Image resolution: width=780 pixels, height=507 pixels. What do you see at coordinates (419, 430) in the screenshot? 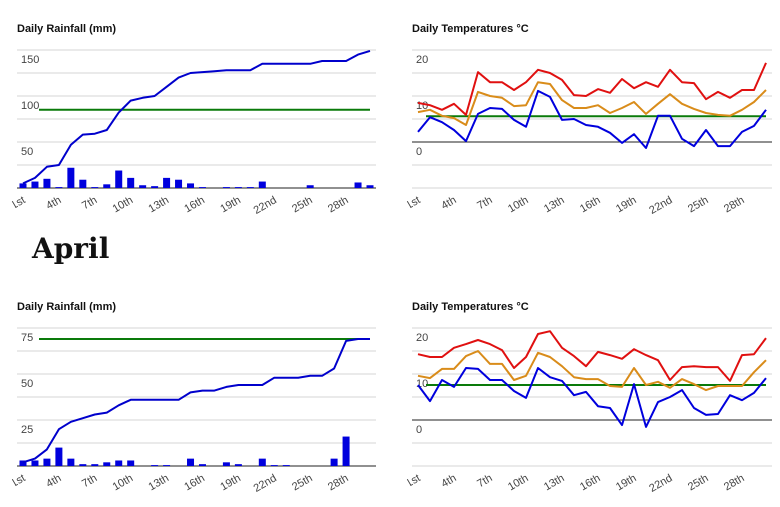
I see `y-tick-label: 0` at bounding box center [419, 430].